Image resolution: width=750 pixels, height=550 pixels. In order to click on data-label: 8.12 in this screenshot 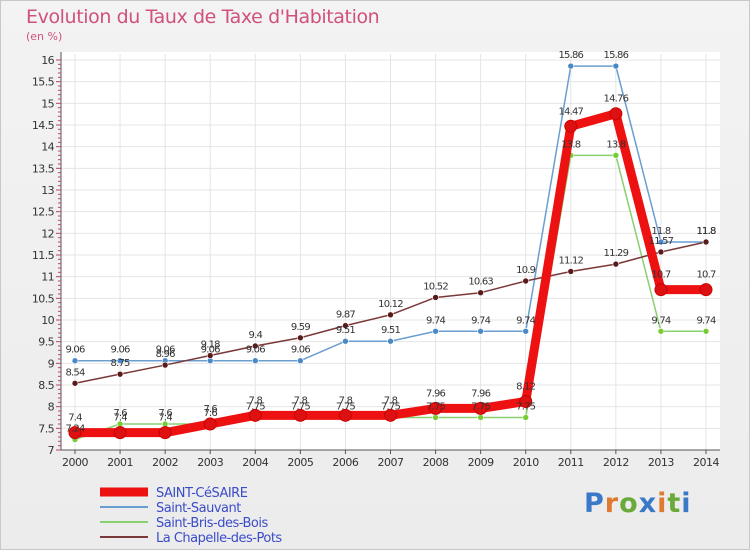, I will do `click(526, 386)`.